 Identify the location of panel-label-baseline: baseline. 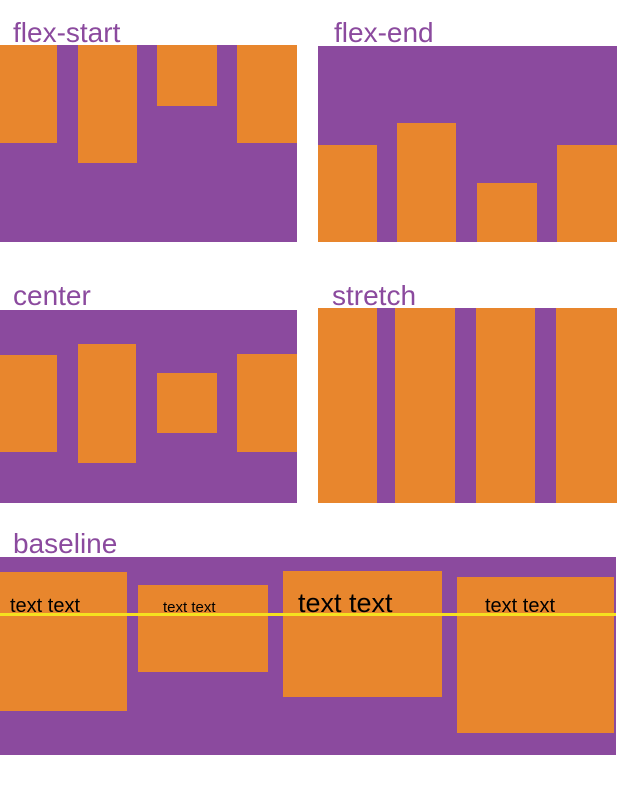
(65, 543).